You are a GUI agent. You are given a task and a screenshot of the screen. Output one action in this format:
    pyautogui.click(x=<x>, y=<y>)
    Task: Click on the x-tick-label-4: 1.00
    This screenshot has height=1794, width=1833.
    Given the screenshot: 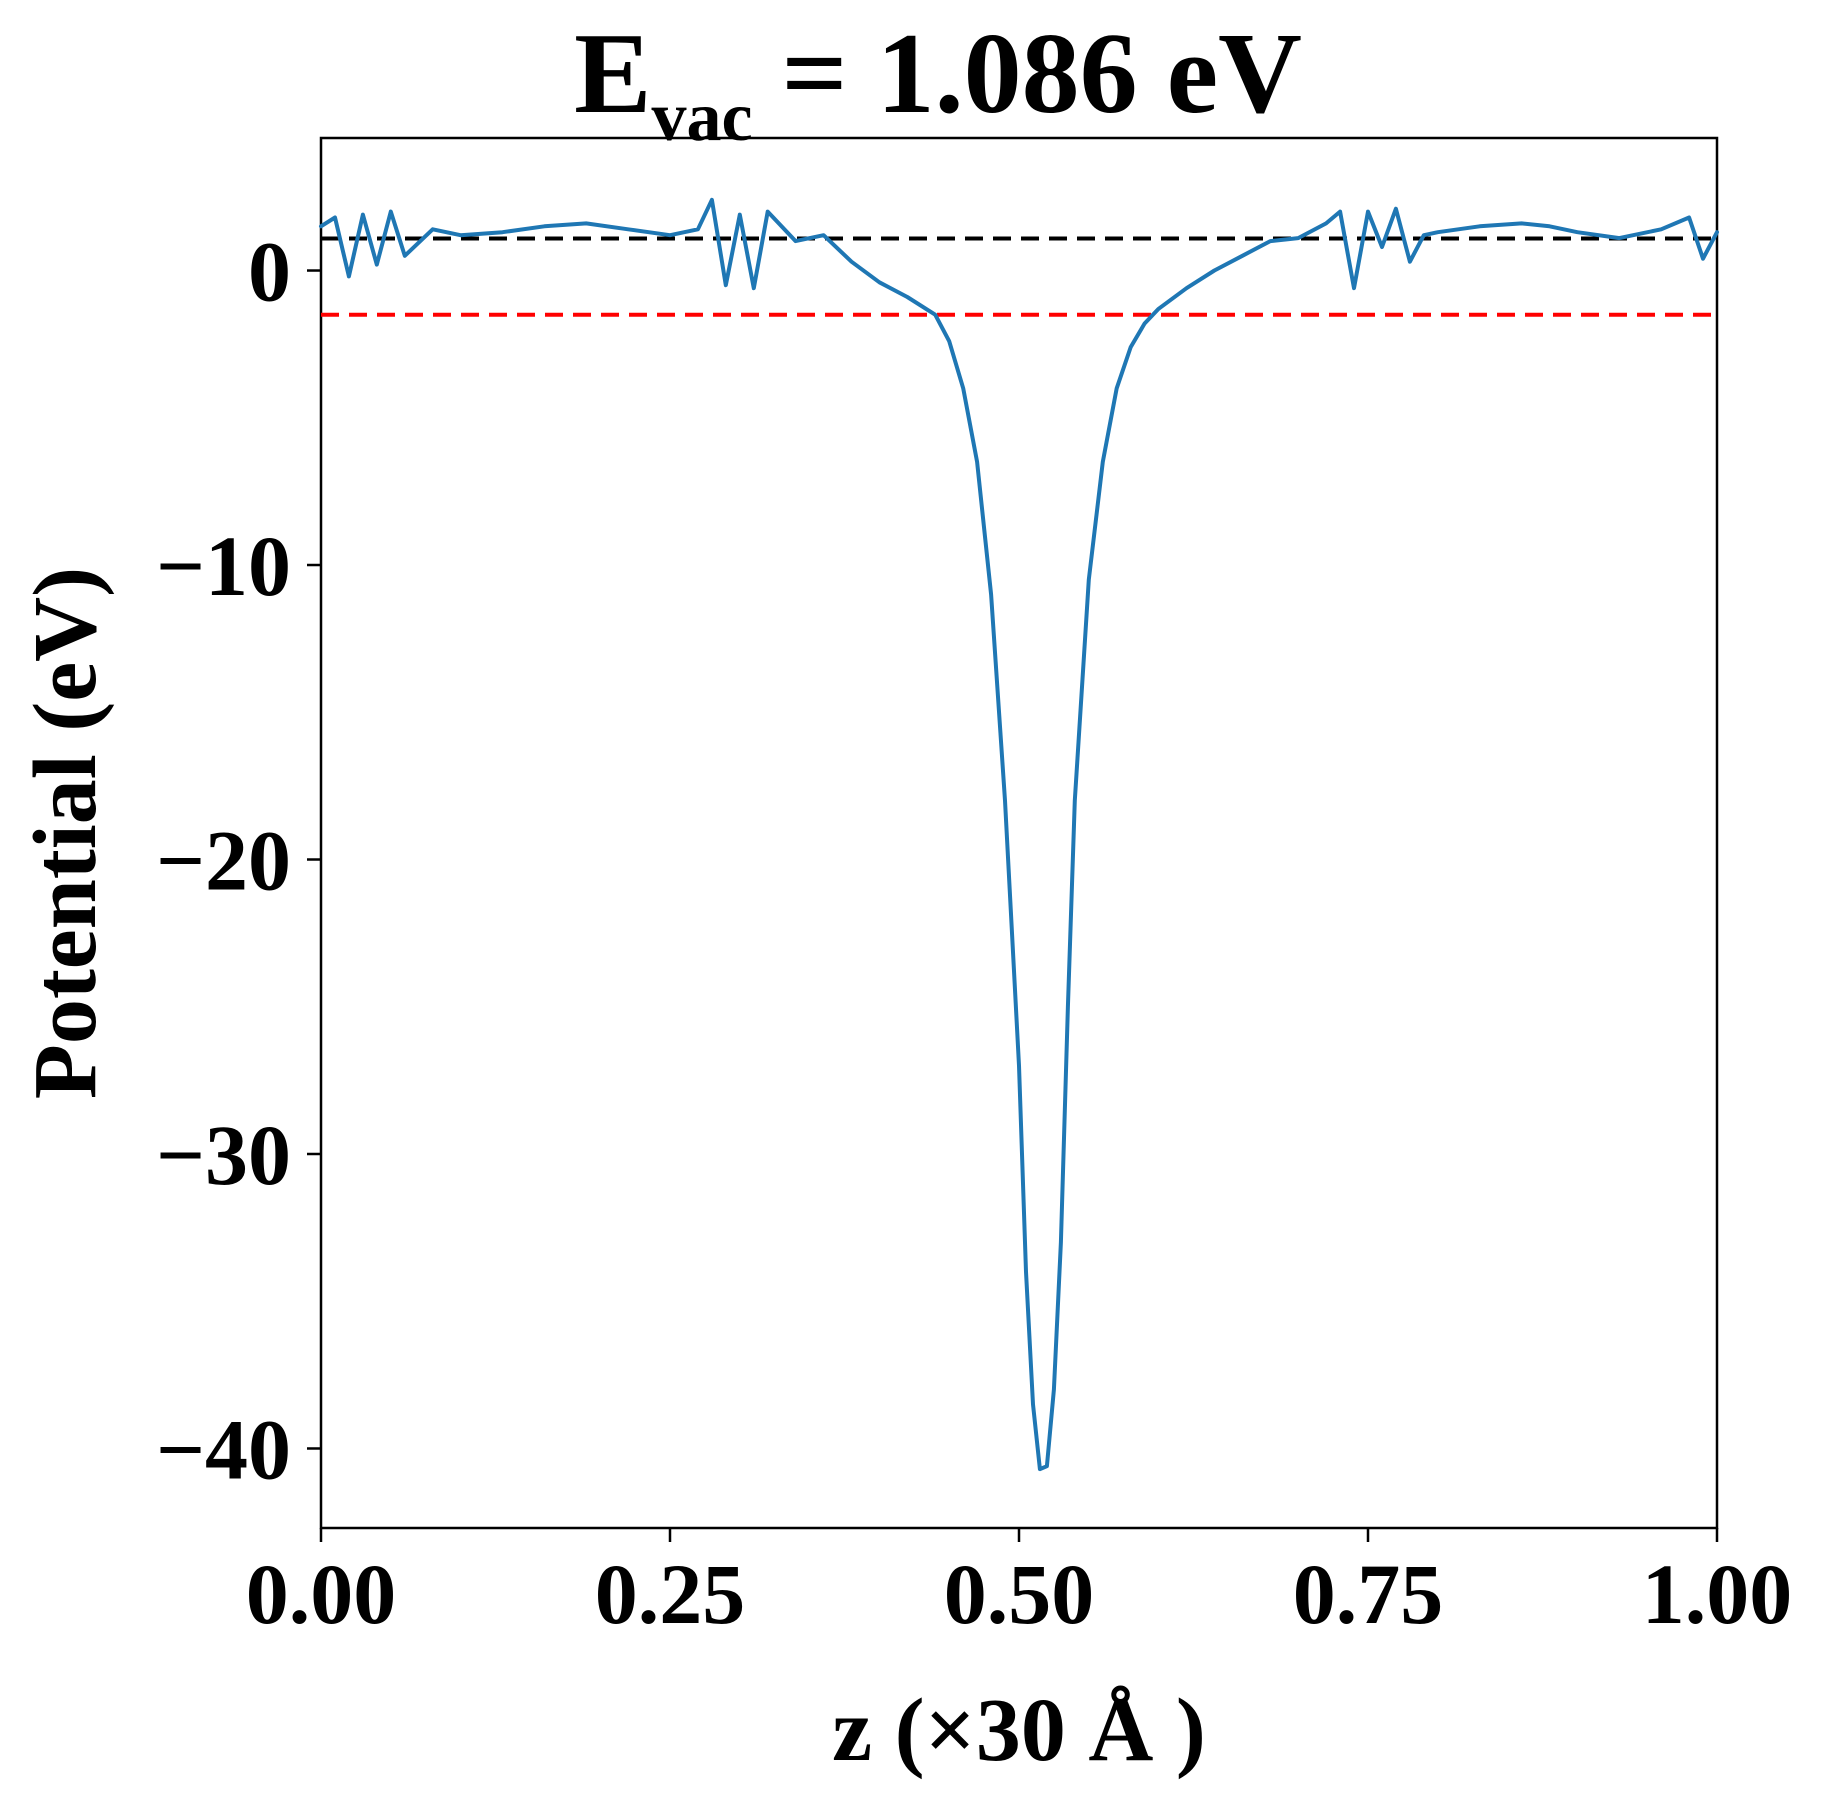 What is the action you would take?
    pyautogui.click(x=1717, y=1594)
    